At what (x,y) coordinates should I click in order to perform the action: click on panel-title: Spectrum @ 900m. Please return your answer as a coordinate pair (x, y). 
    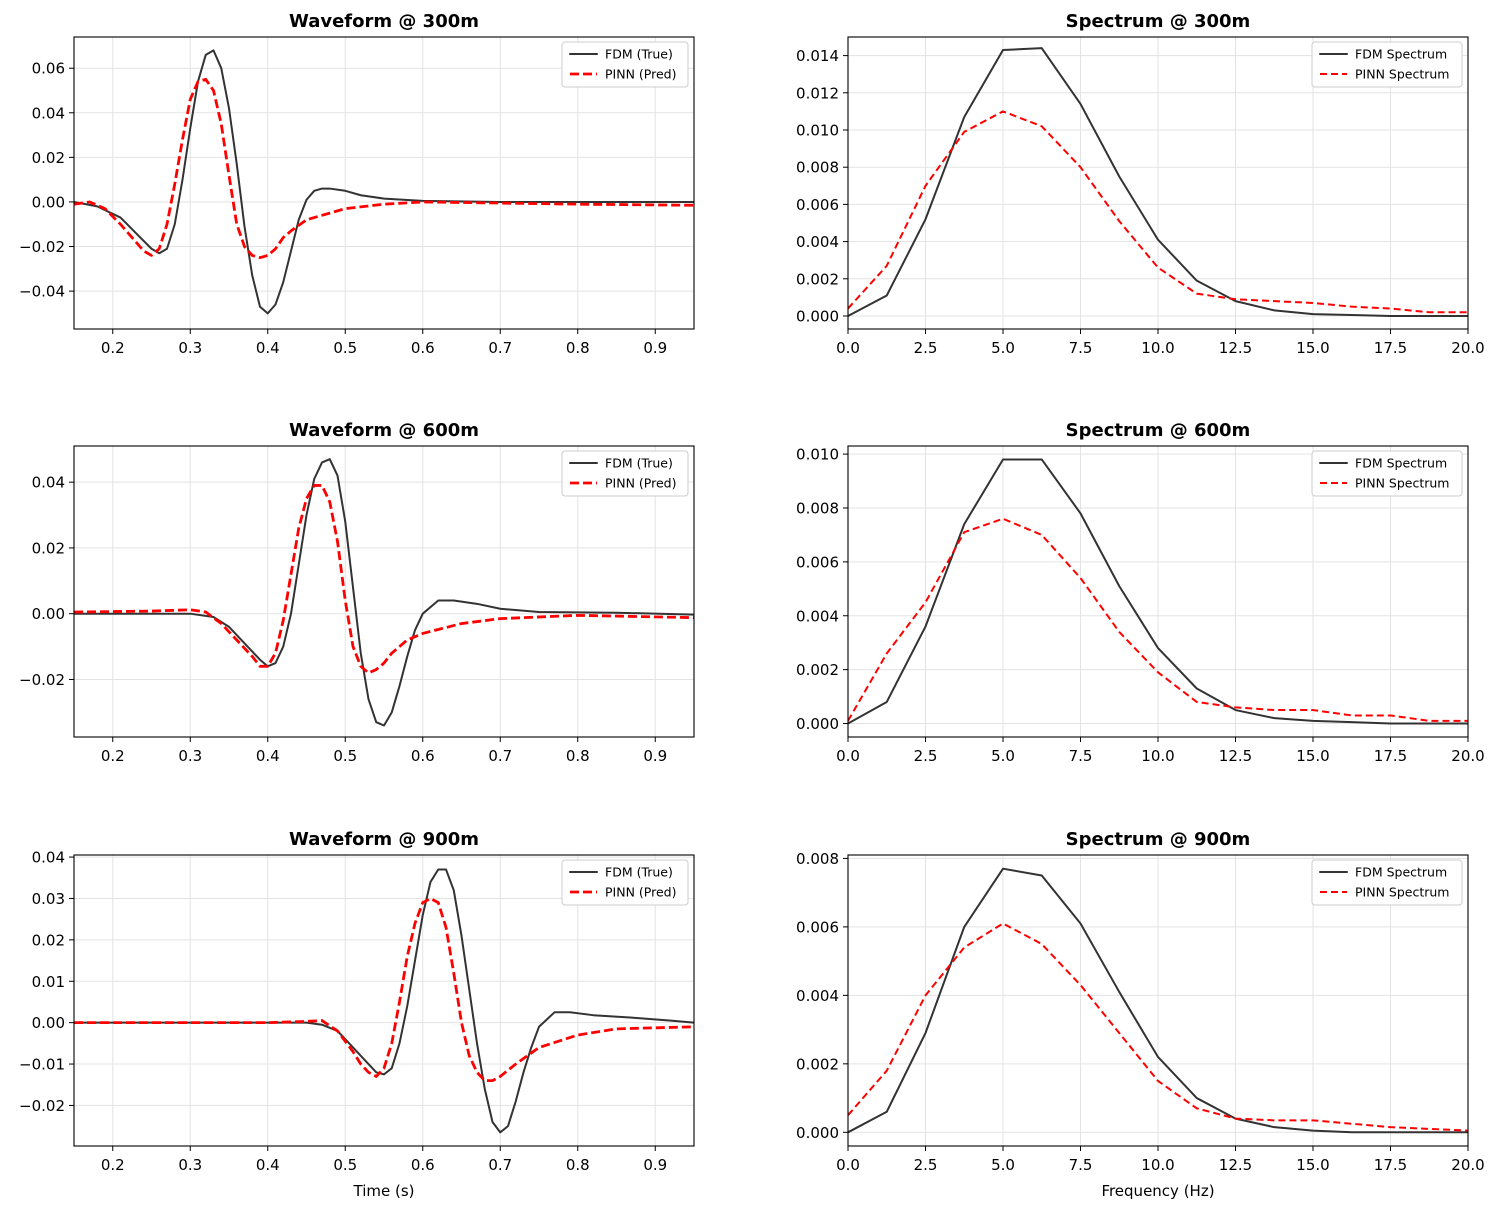
    Looking at the image, I should click on (1158, 839).